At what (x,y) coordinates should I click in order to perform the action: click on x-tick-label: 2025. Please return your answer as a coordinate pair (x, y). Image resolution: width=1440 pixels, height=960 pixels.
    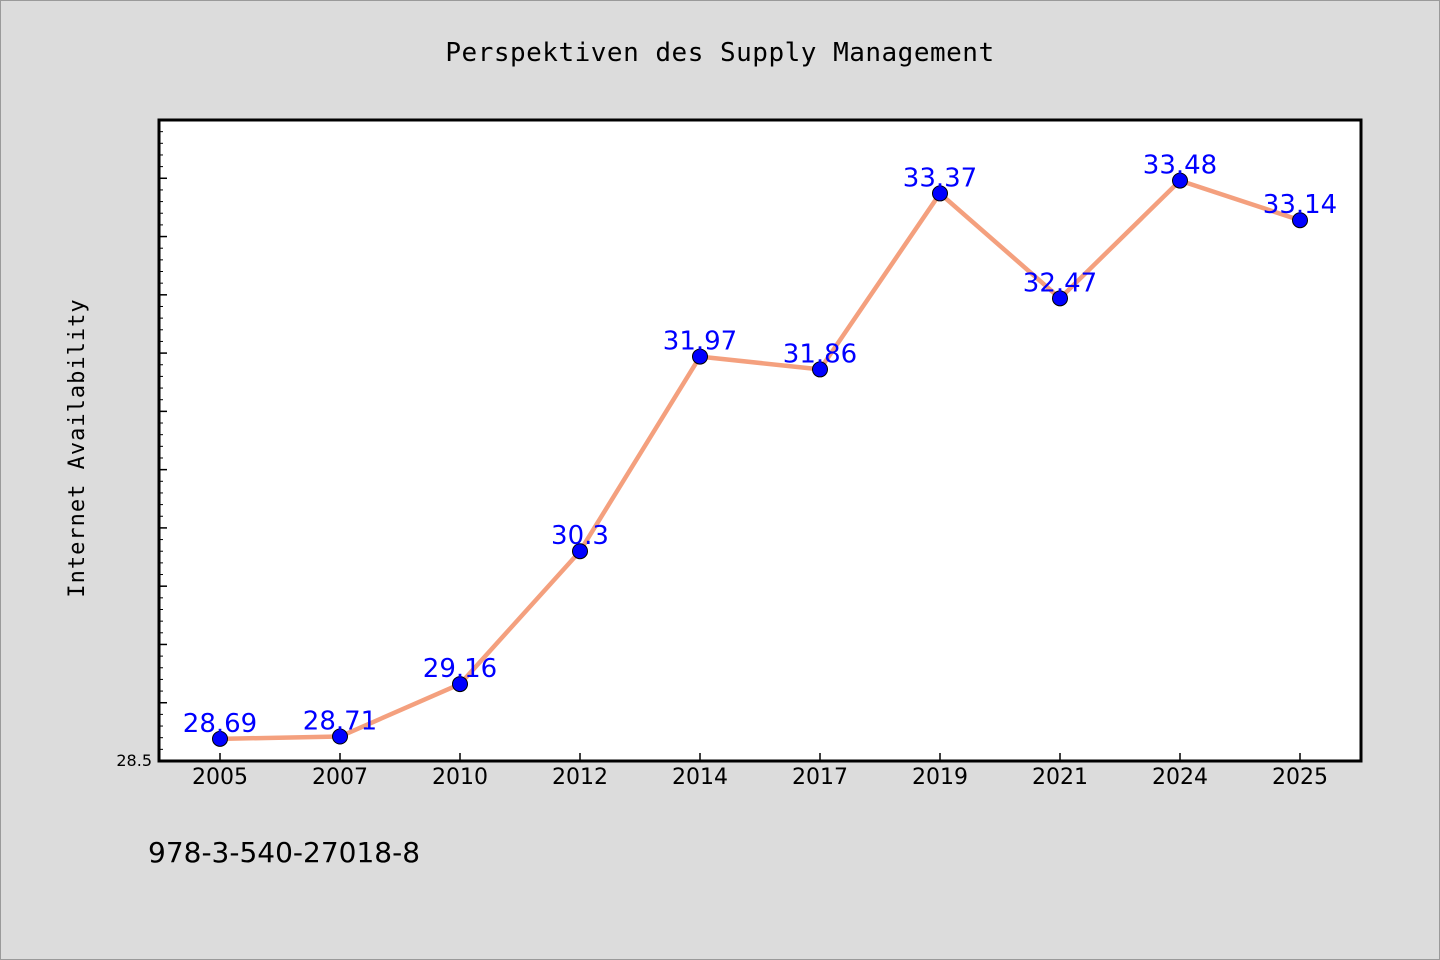
    Looking at the image, I should click on (1300, 777).